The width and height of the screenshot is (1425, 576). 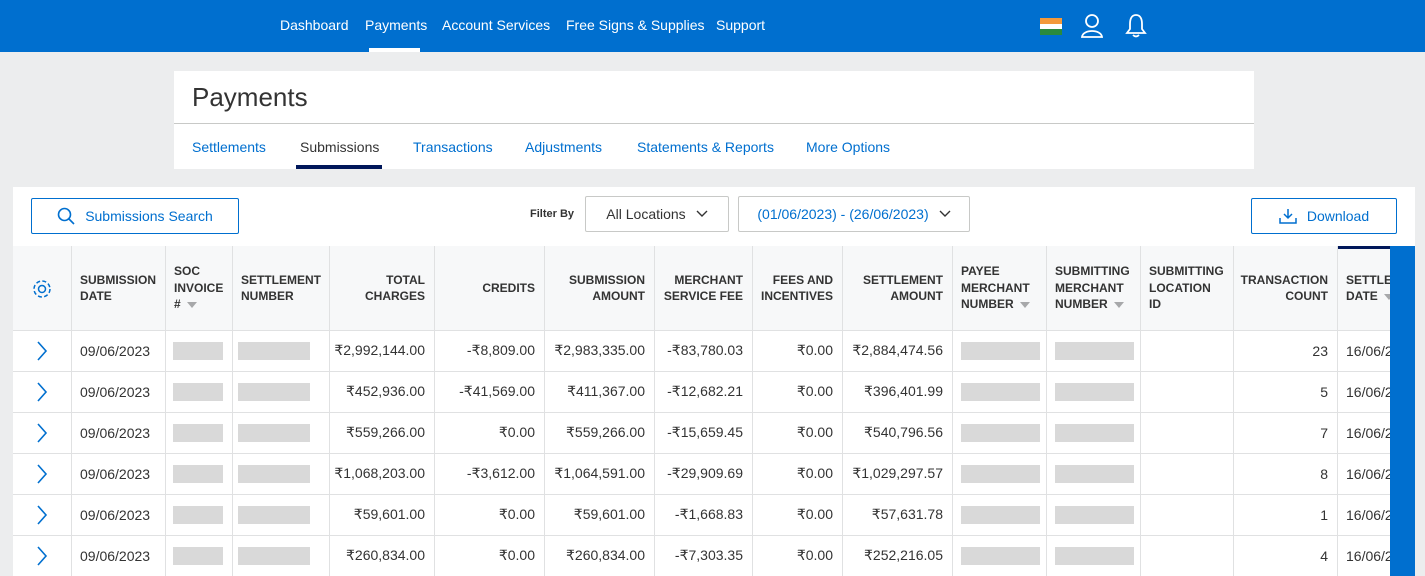 What do you see at coordinates (381, 473) in the screenshot?
I see `table-cell: ₹1,068,203.00` at bounding box center [381, 473].